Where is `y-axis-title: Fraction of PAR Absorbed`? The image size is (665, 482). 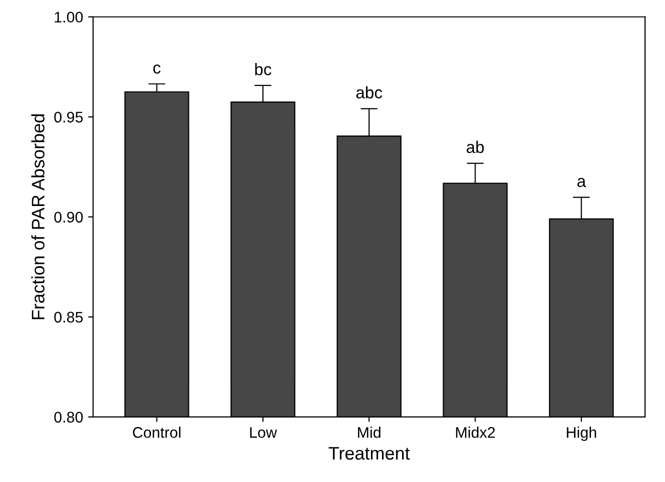
y-axis-title: Fraction of PAR Absorbed is located at coordinates (38, 217).